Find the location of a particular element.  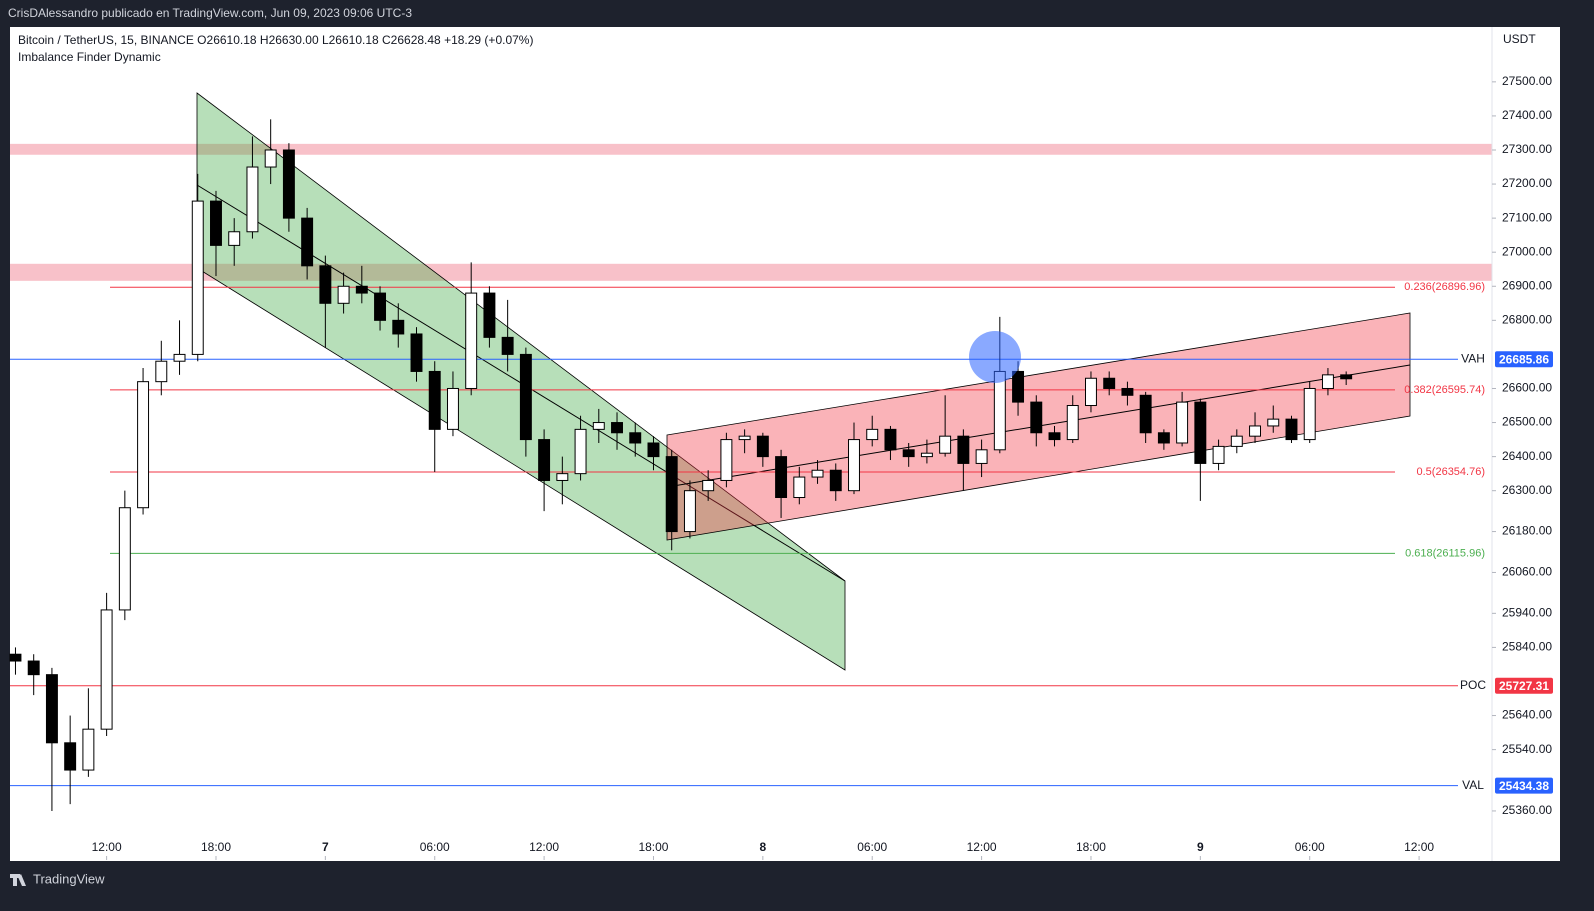

fib-label: 0.382(26595.74) is located at coordinates (1444, 390).